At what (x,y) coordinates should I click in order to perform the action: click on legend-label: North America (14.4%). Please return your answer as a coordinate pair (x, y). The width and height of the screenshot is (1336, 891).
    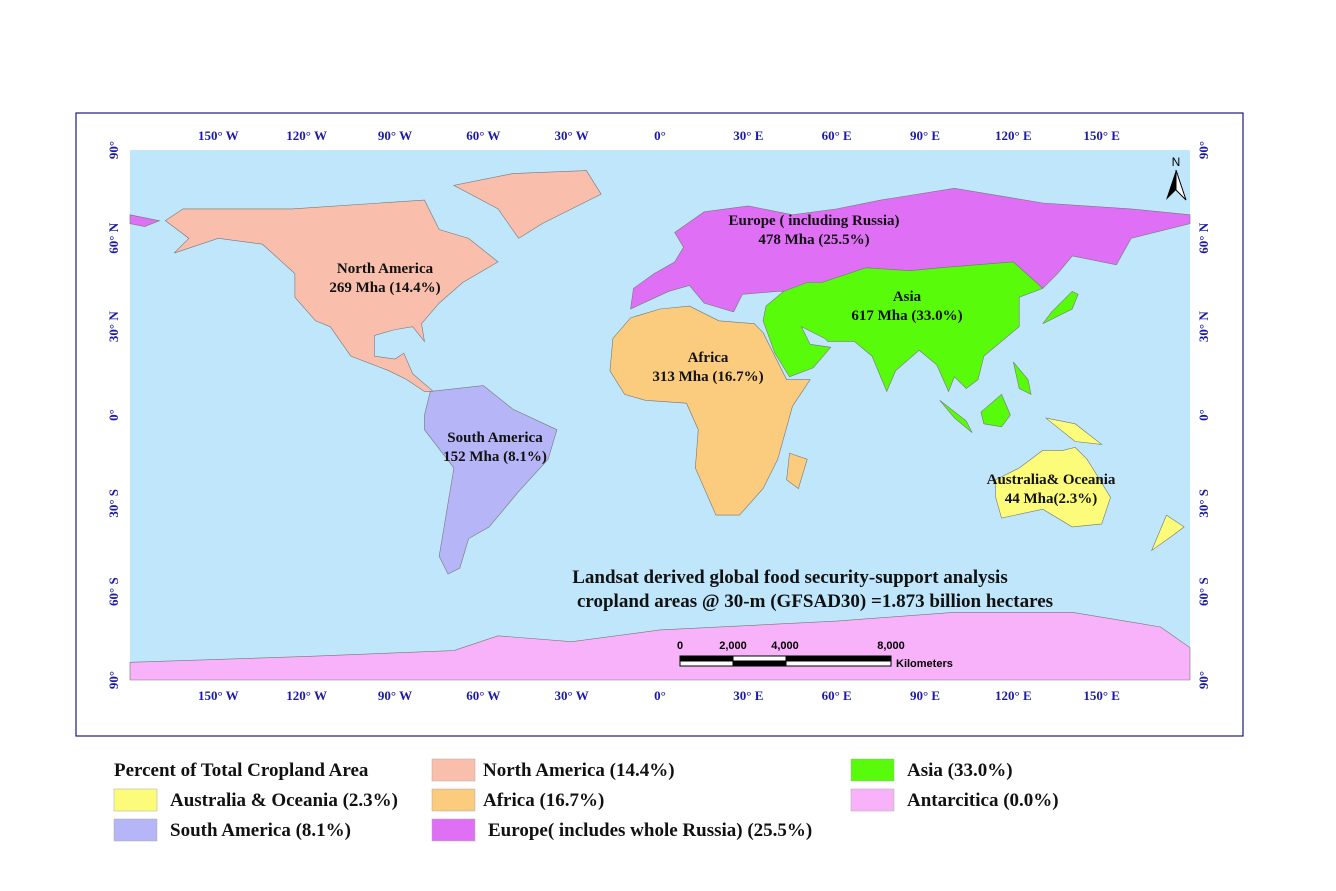
    Looking at the image, I should click on (579, 770).